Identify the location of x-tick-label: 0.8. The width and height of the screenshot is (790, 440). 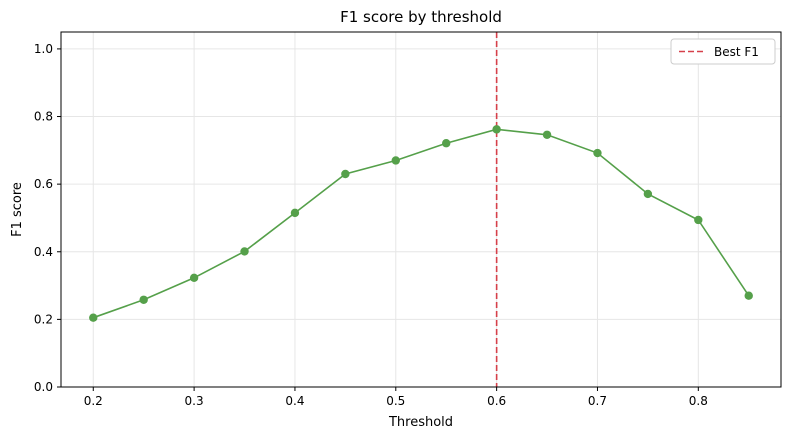
(698, 401).